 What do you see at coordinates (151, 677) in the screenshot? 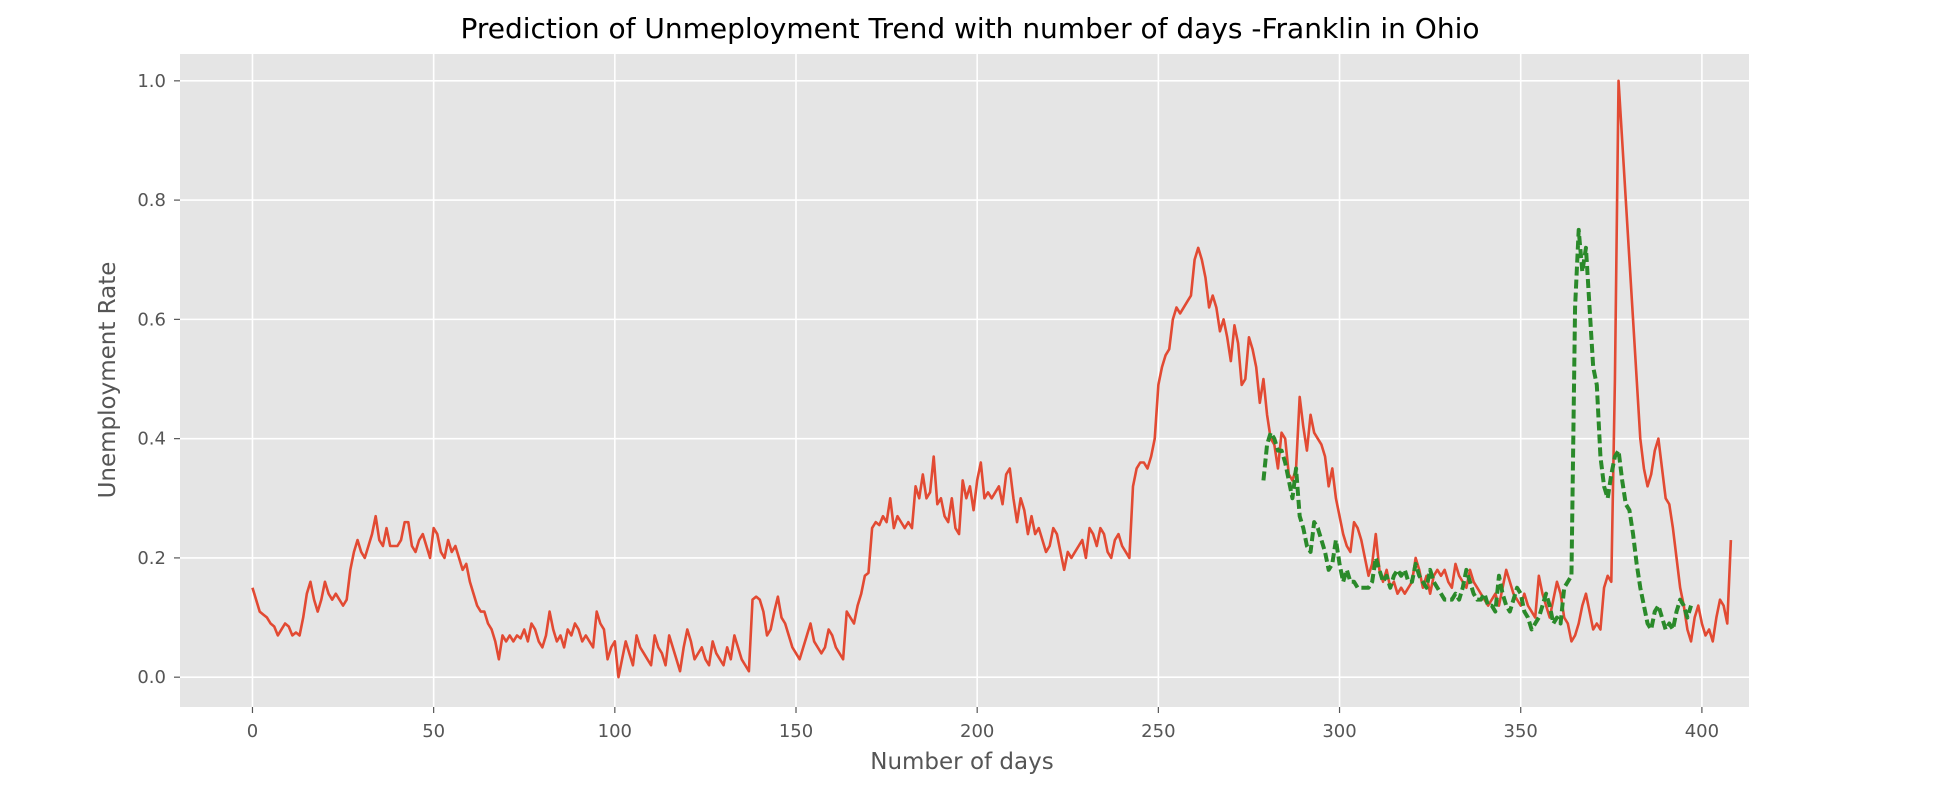
I see `y-tick-label-0.0: 0.0` at bounding box center [151, 677].